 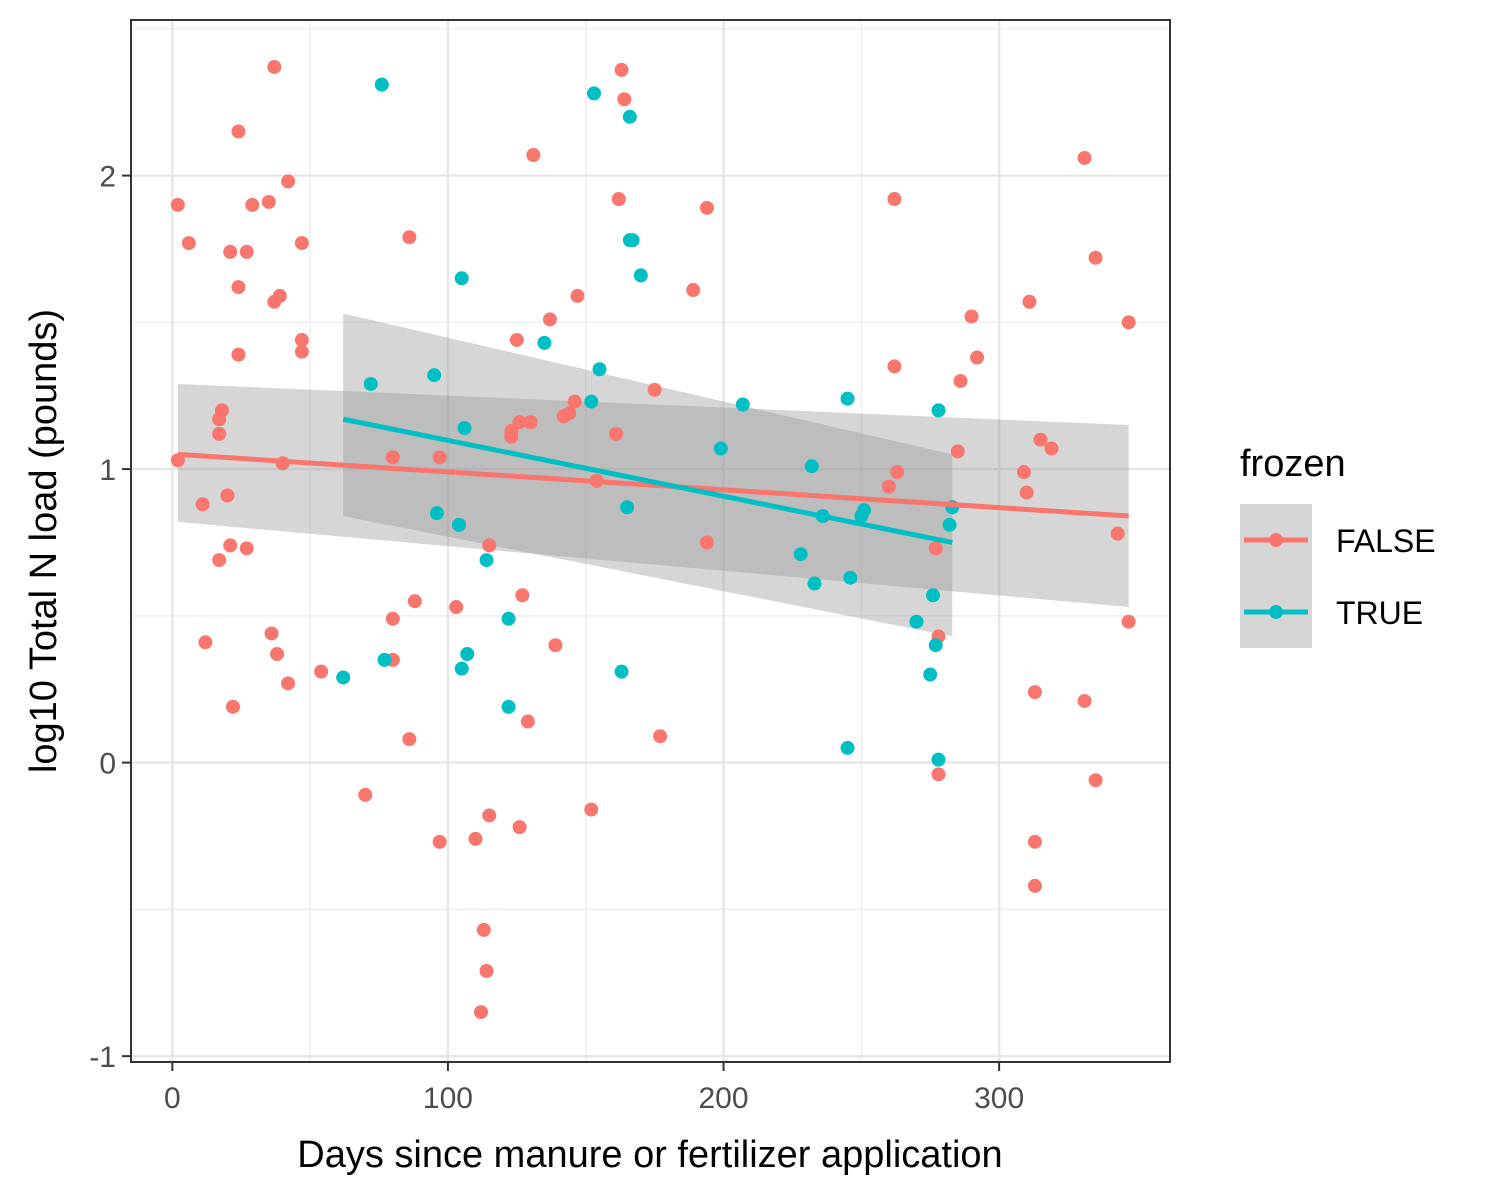 What do you see at coordinates (1379, 613) in the screenshot?
I see `legend-label-true: TRUE` at bounding box center [1379, 613].